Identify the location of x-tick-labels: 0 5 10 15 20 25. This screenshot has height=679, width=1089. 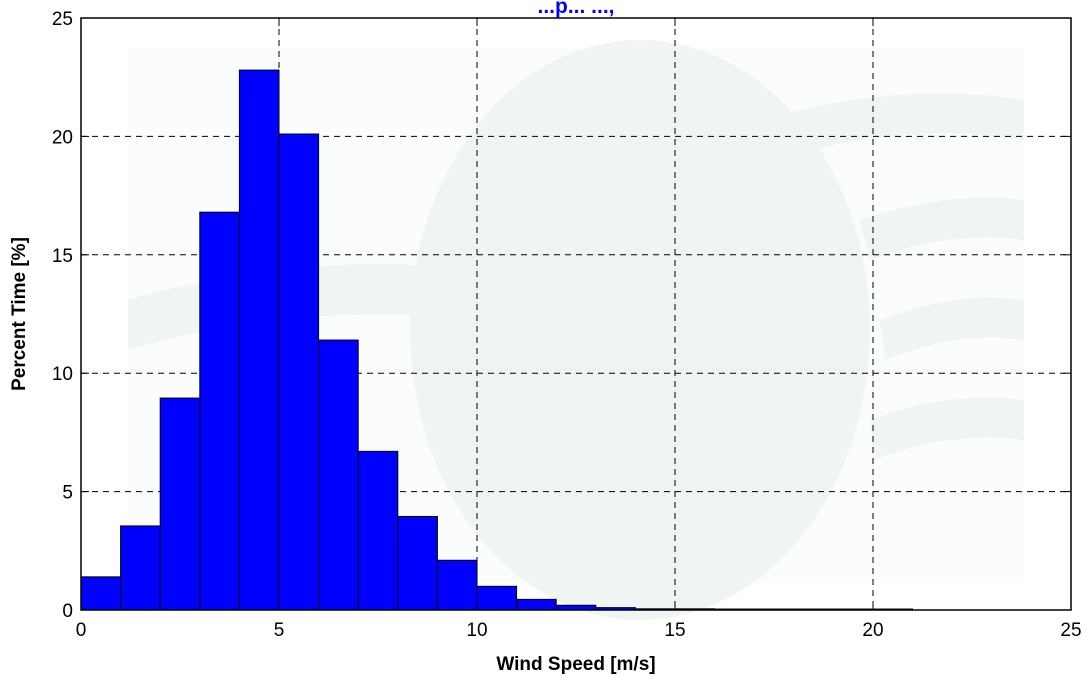
(579, 630).